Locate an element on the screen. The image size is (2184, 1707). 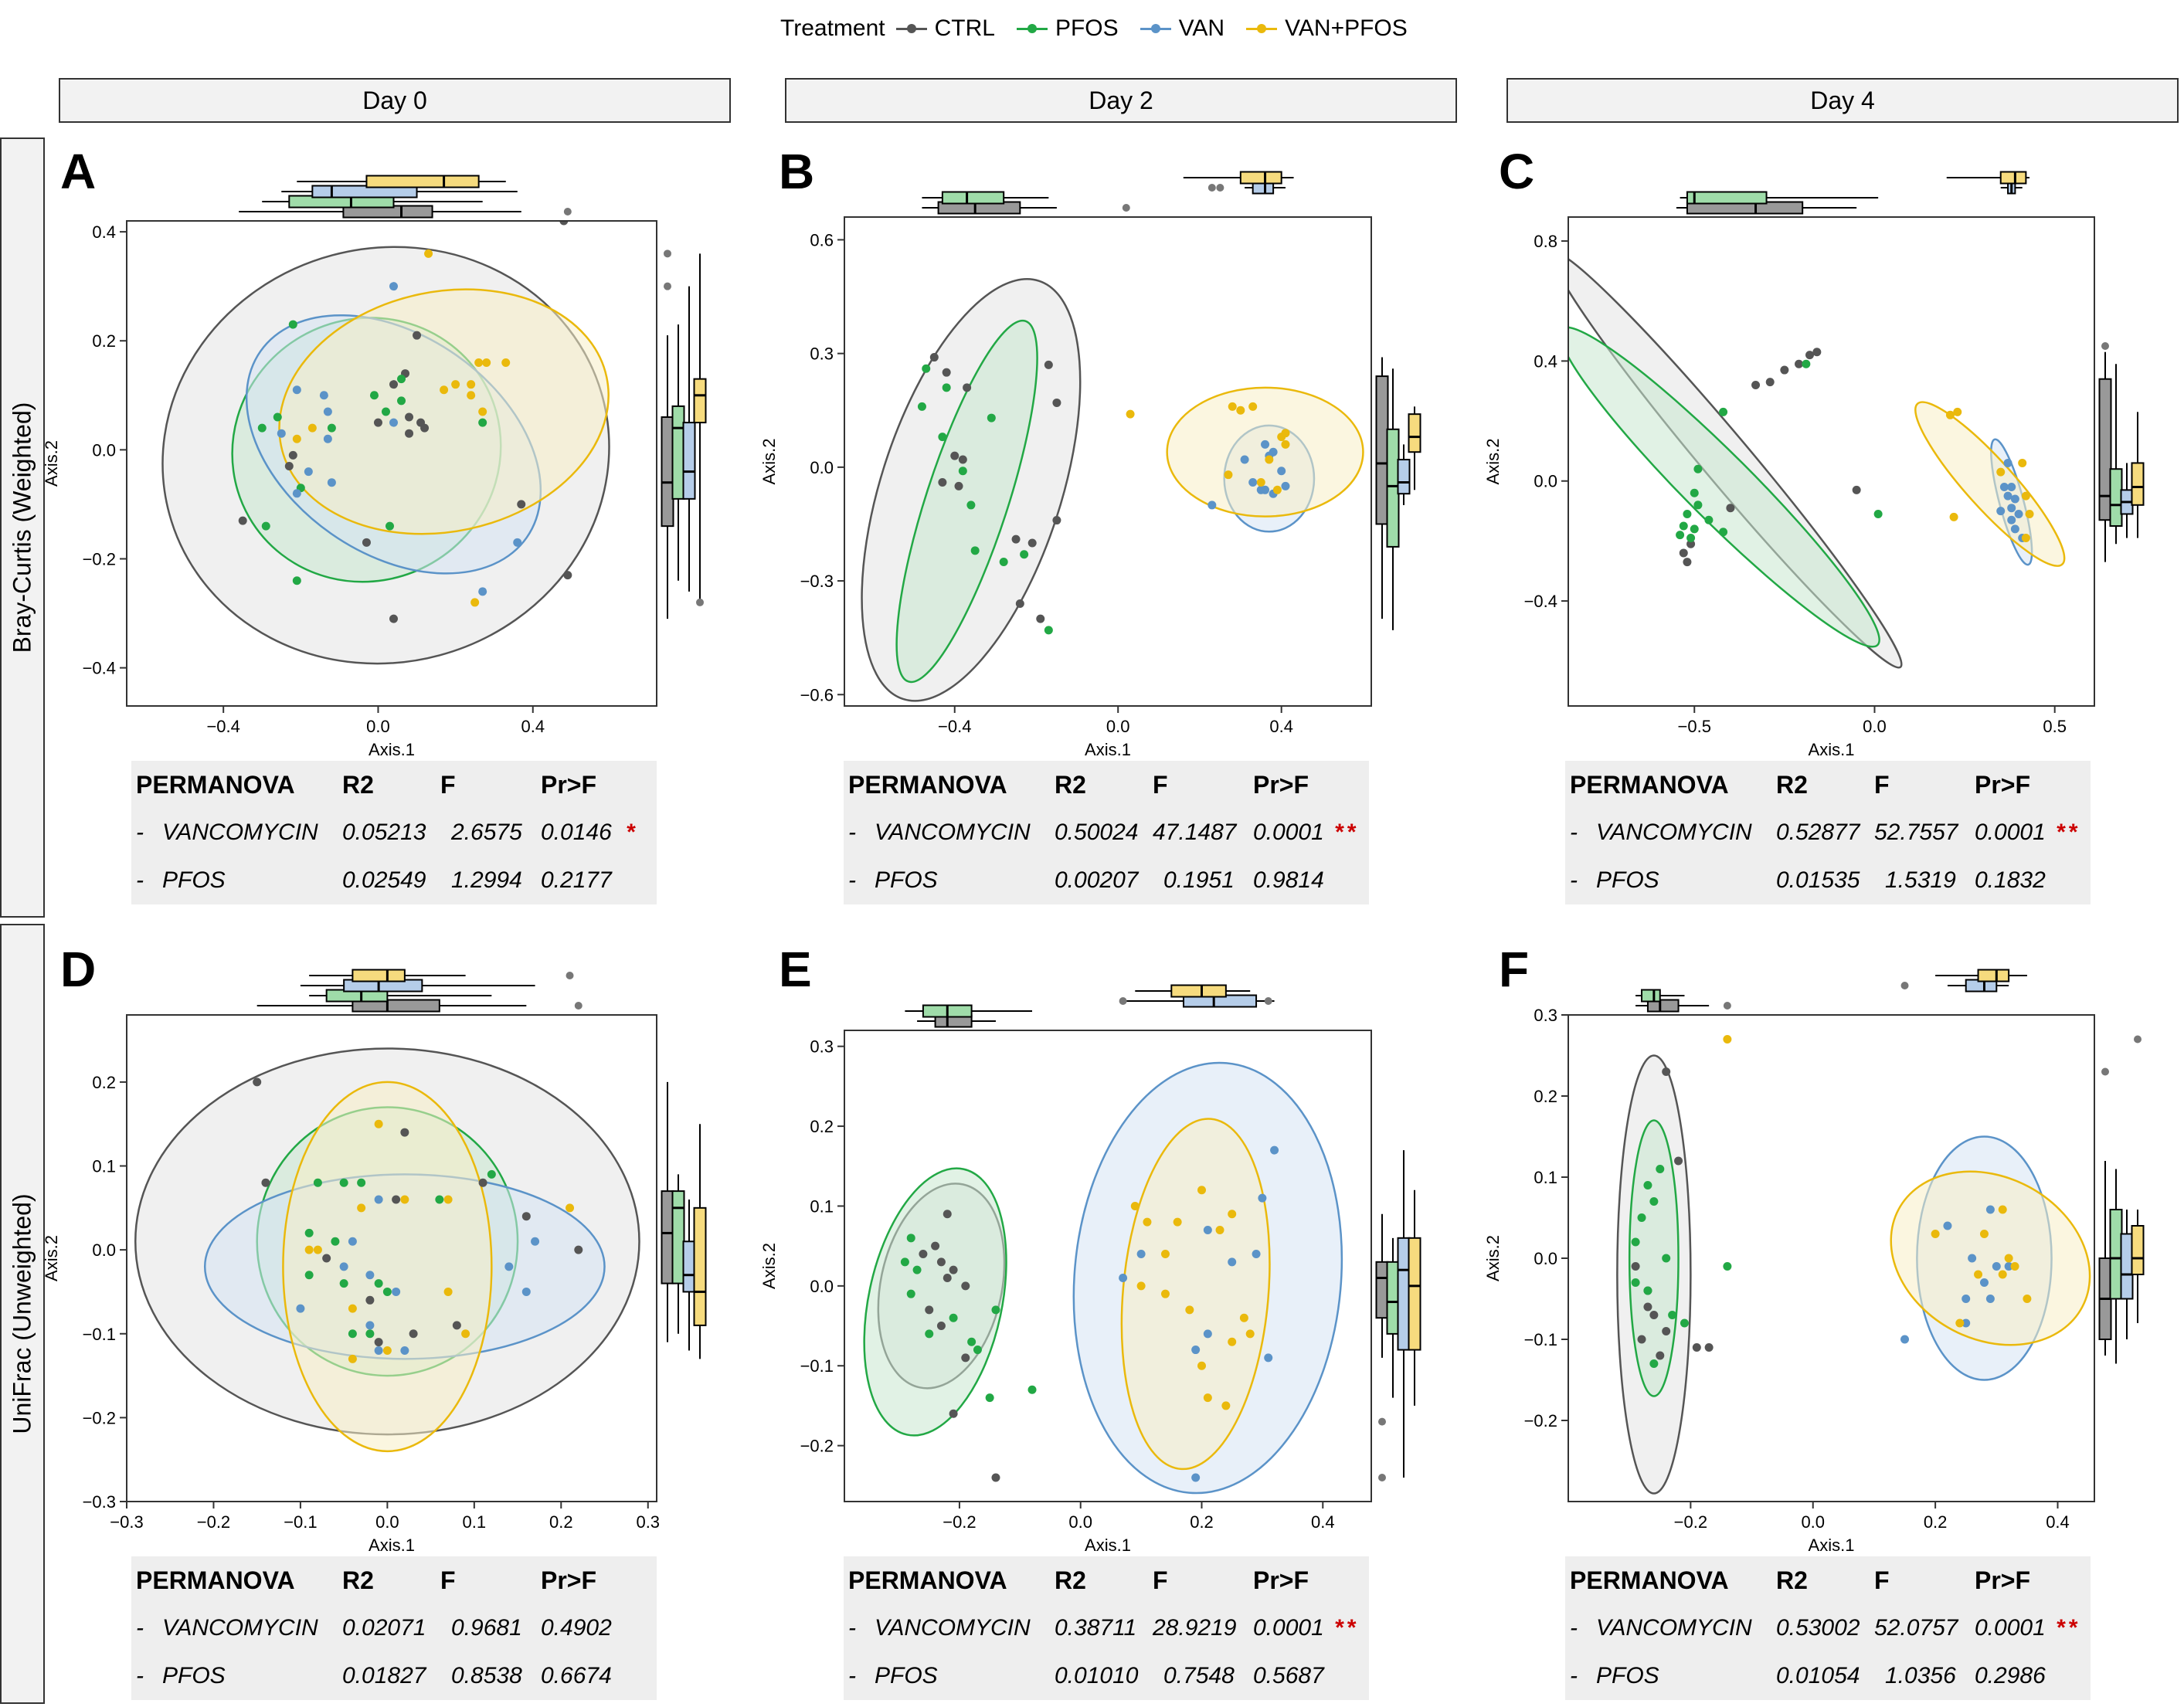
permanova-term: VANCOMYCIN is located at coordinates (953, 1628).